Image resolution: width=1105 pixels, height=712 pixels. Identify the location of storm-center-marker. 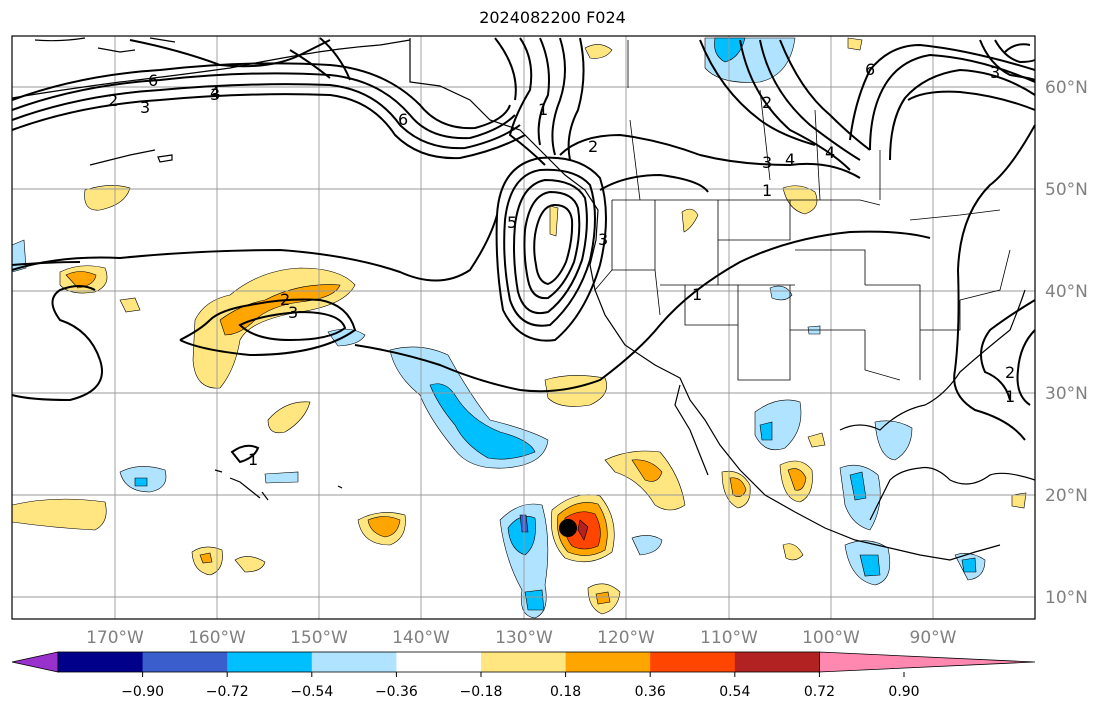
(568, 528).